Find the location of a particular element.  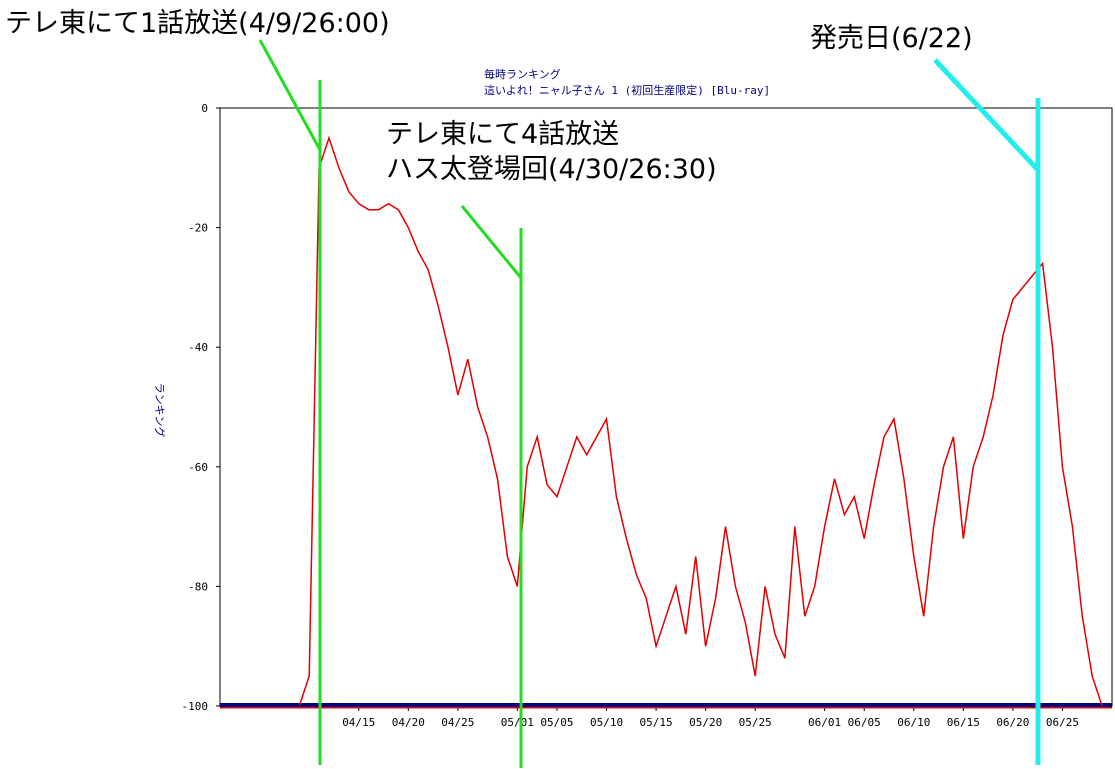

x-tick-label: 05/20 is located at coordinates (705, 722).